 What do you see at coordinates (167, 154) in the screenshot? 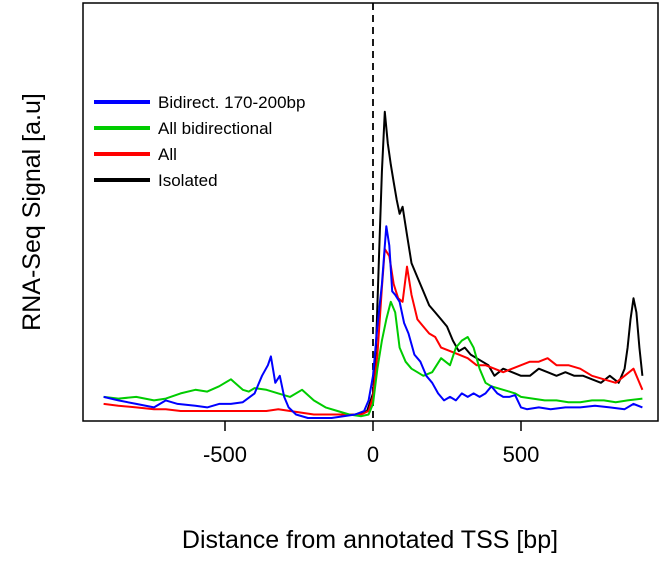
I see `legend-label: All` at bounding box center [167, 154].